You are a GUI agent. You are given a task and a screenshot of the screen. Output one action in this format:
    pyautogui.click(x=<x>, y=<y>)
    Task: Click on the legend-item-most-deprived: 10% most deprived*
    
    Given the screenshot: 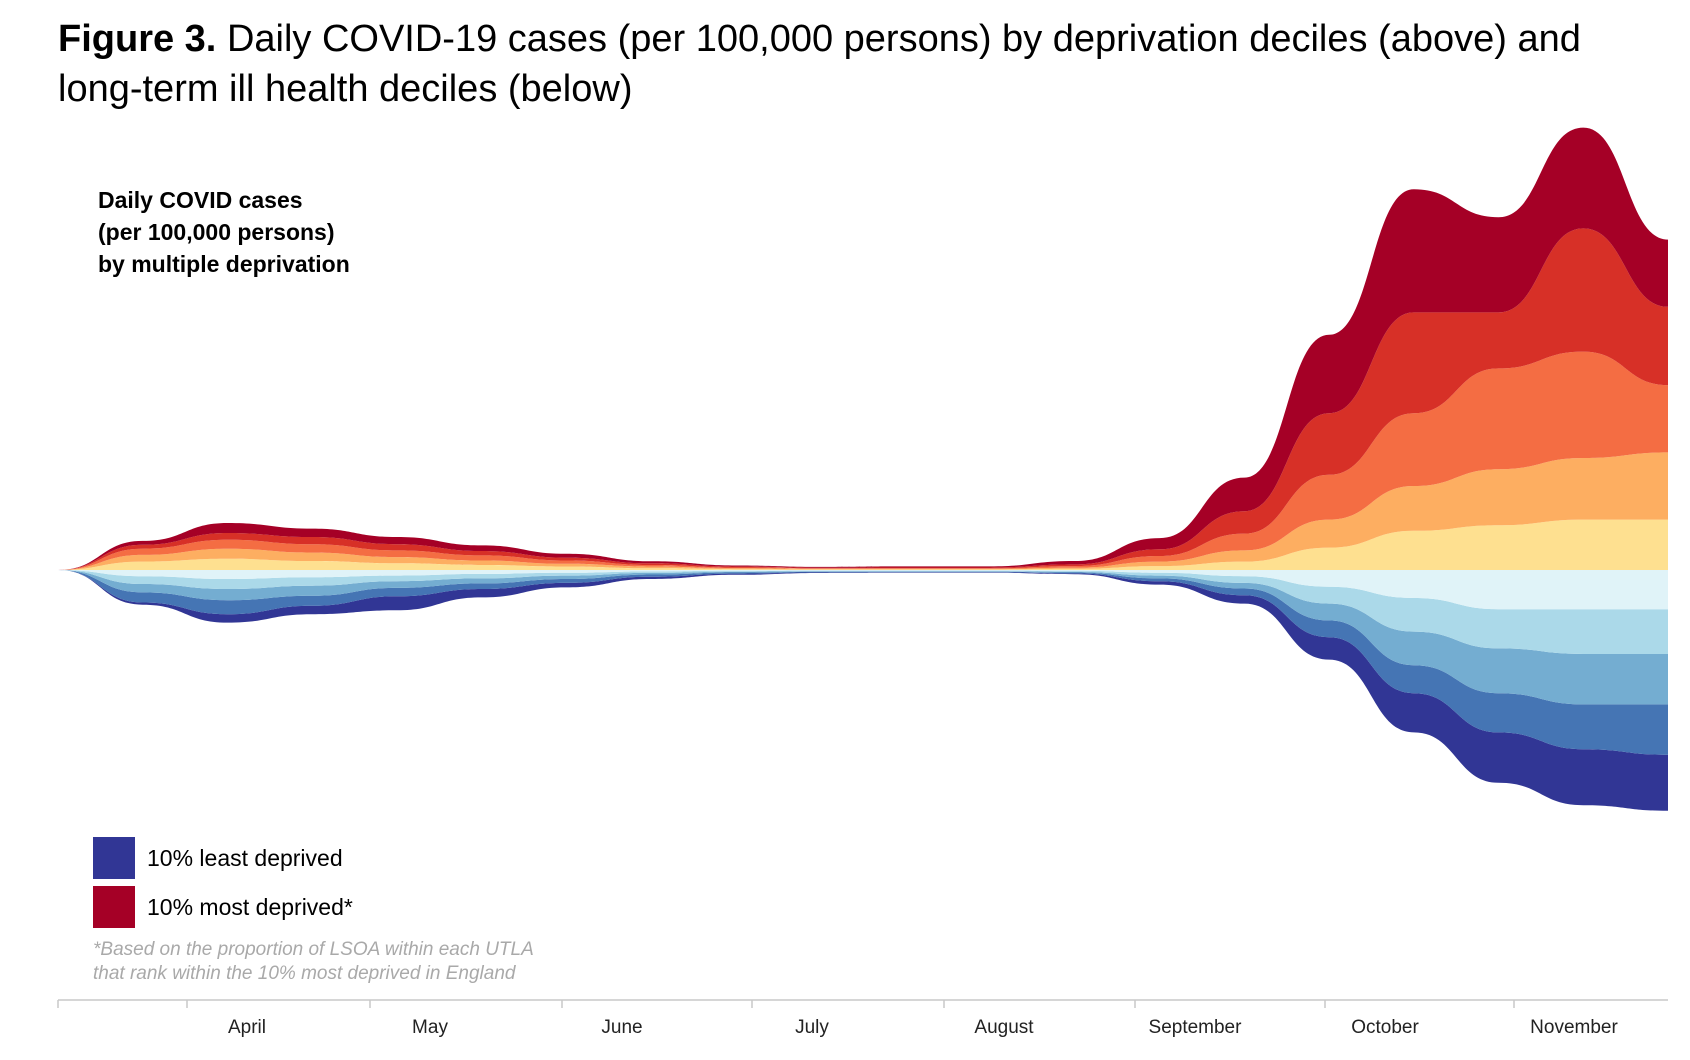 What is the action you would take?
    pyautogui.click(x=223, y=907)
    